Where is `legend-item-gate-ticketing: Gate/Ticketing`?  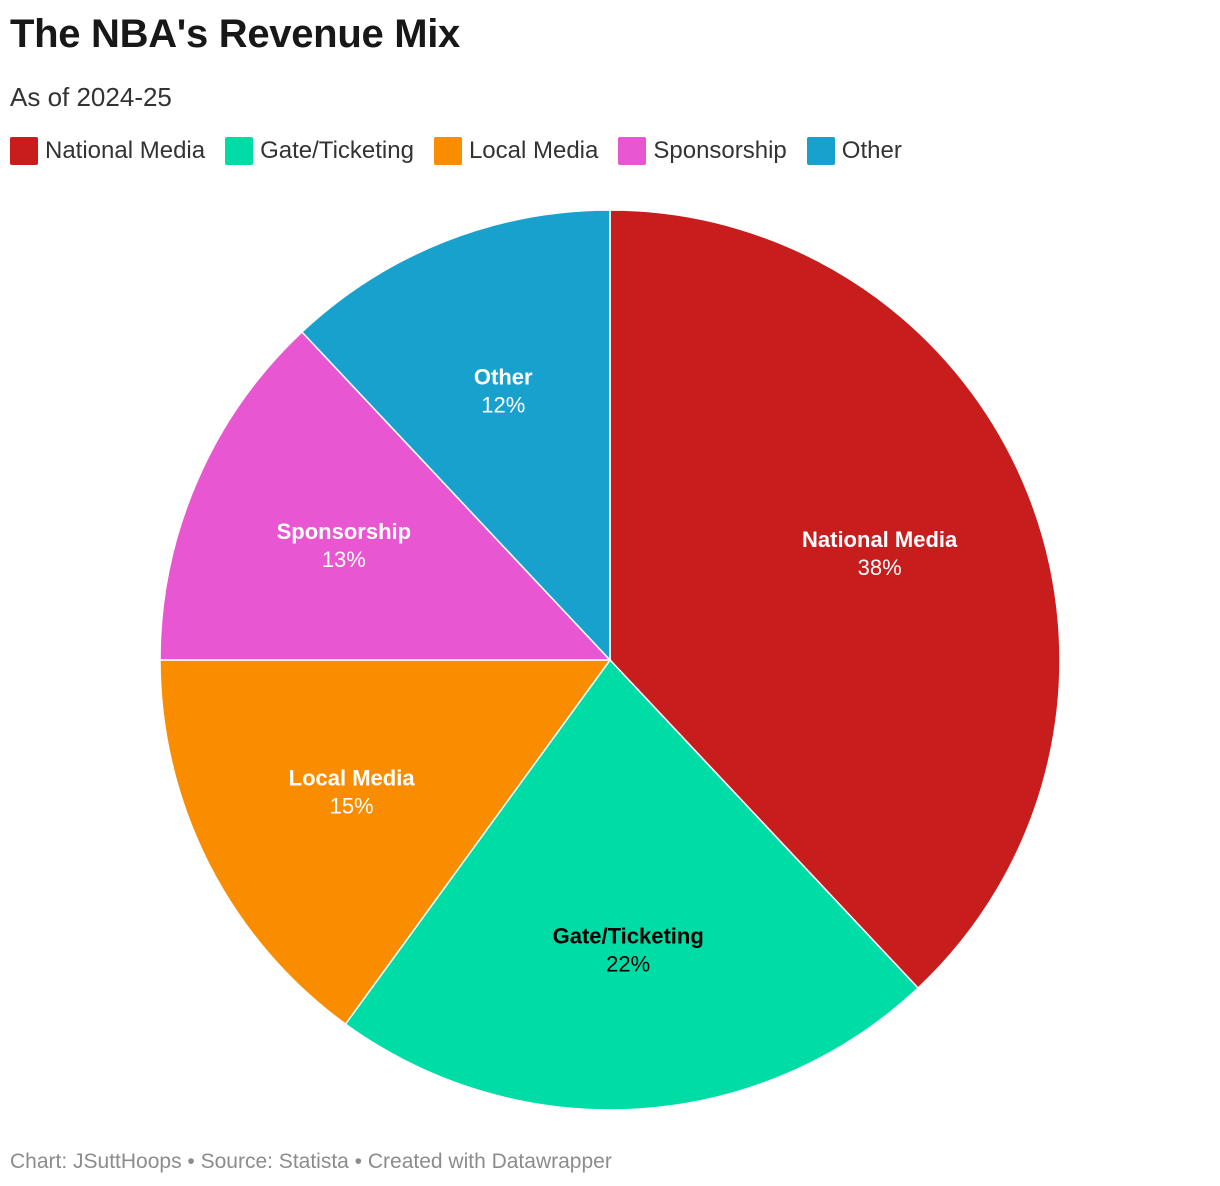
legend-item-gate-ticketing: Gate/Ticketing is located at coordinates (319, 151).